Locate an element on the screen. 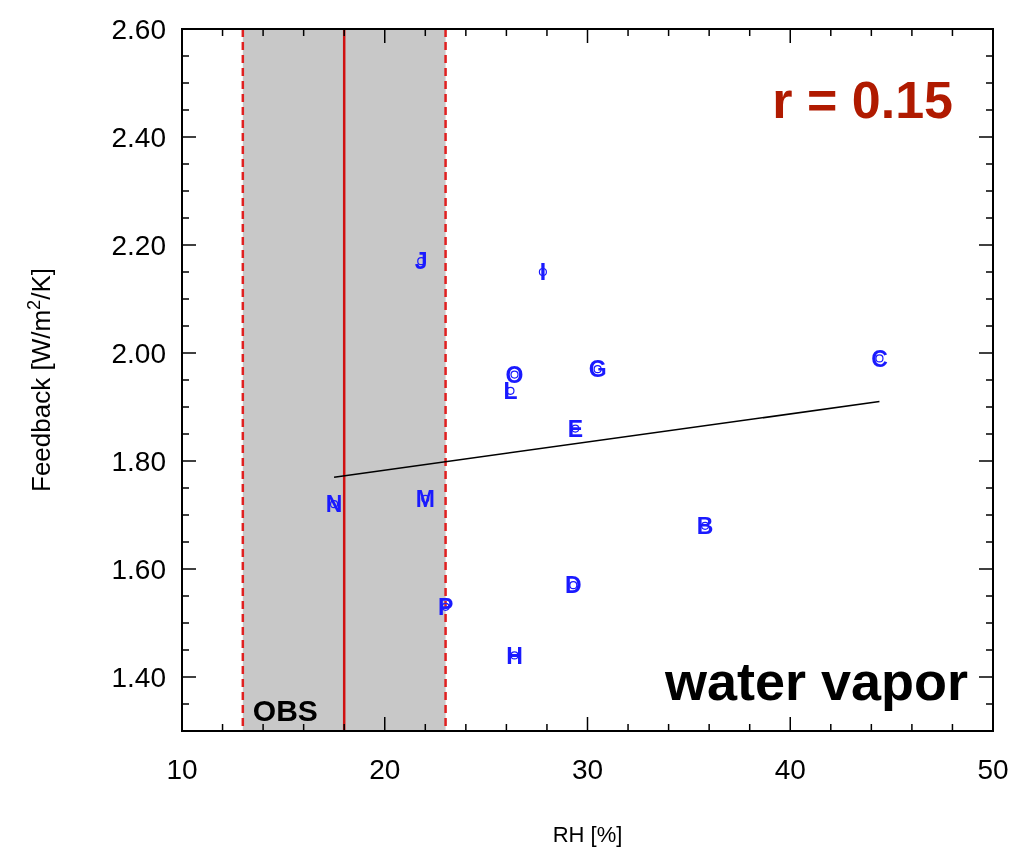  x-tick-label: 10 is located at coordinates (182, 769).